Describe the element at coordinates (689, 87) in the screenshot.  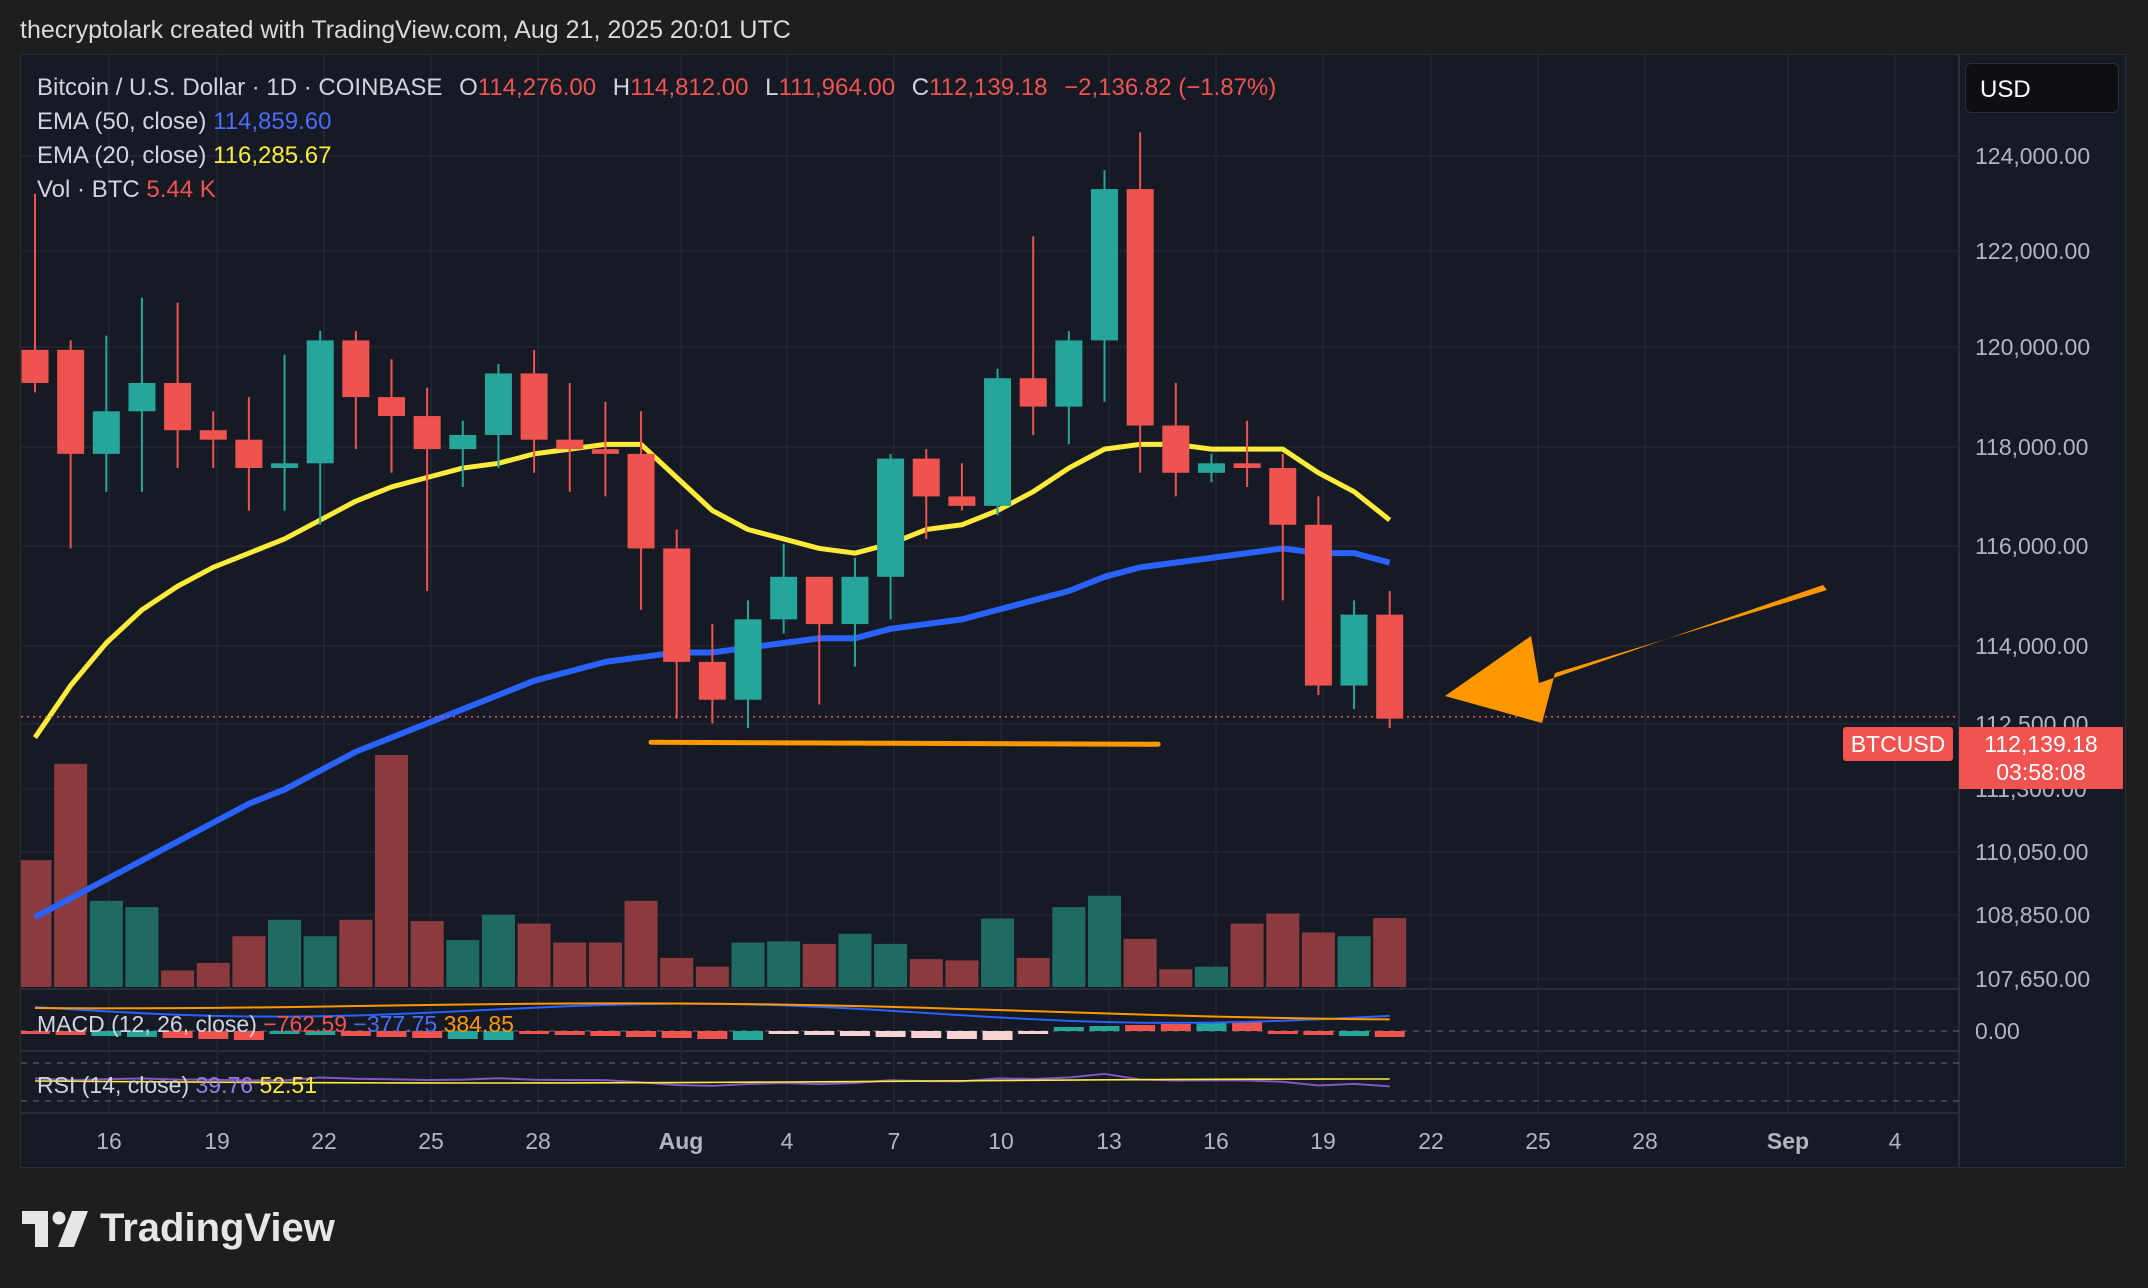
I see `high-value: 114,812.00` at that location.